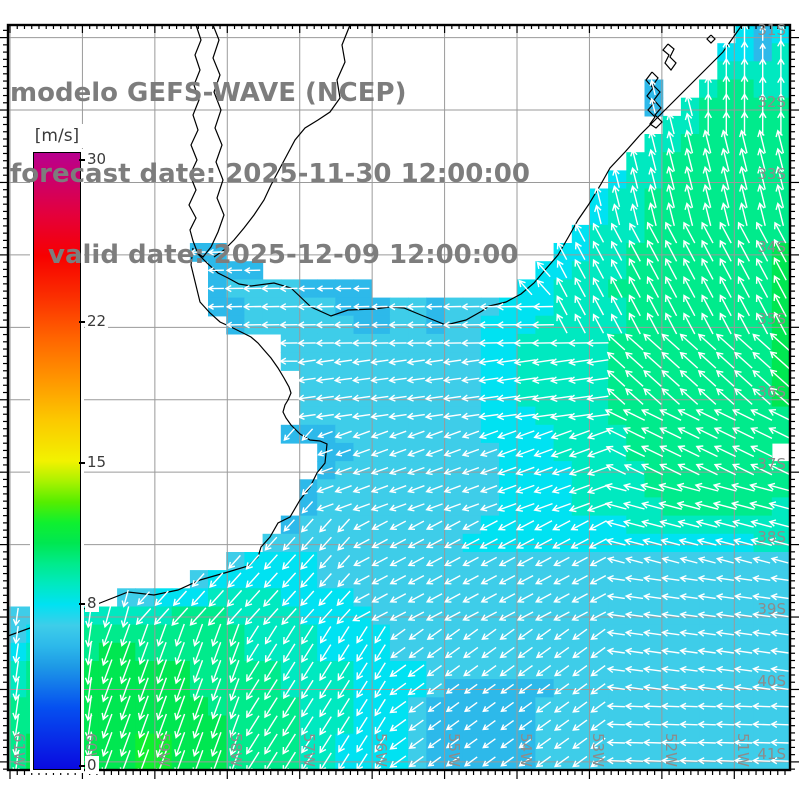  I want to click on islet, so click(711, 39).